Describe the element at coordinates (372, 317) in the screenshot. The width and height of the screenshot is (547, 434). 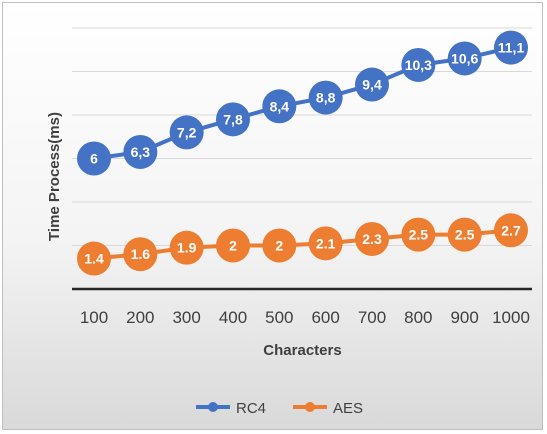
I see `x-tick-label: 700` at that location.